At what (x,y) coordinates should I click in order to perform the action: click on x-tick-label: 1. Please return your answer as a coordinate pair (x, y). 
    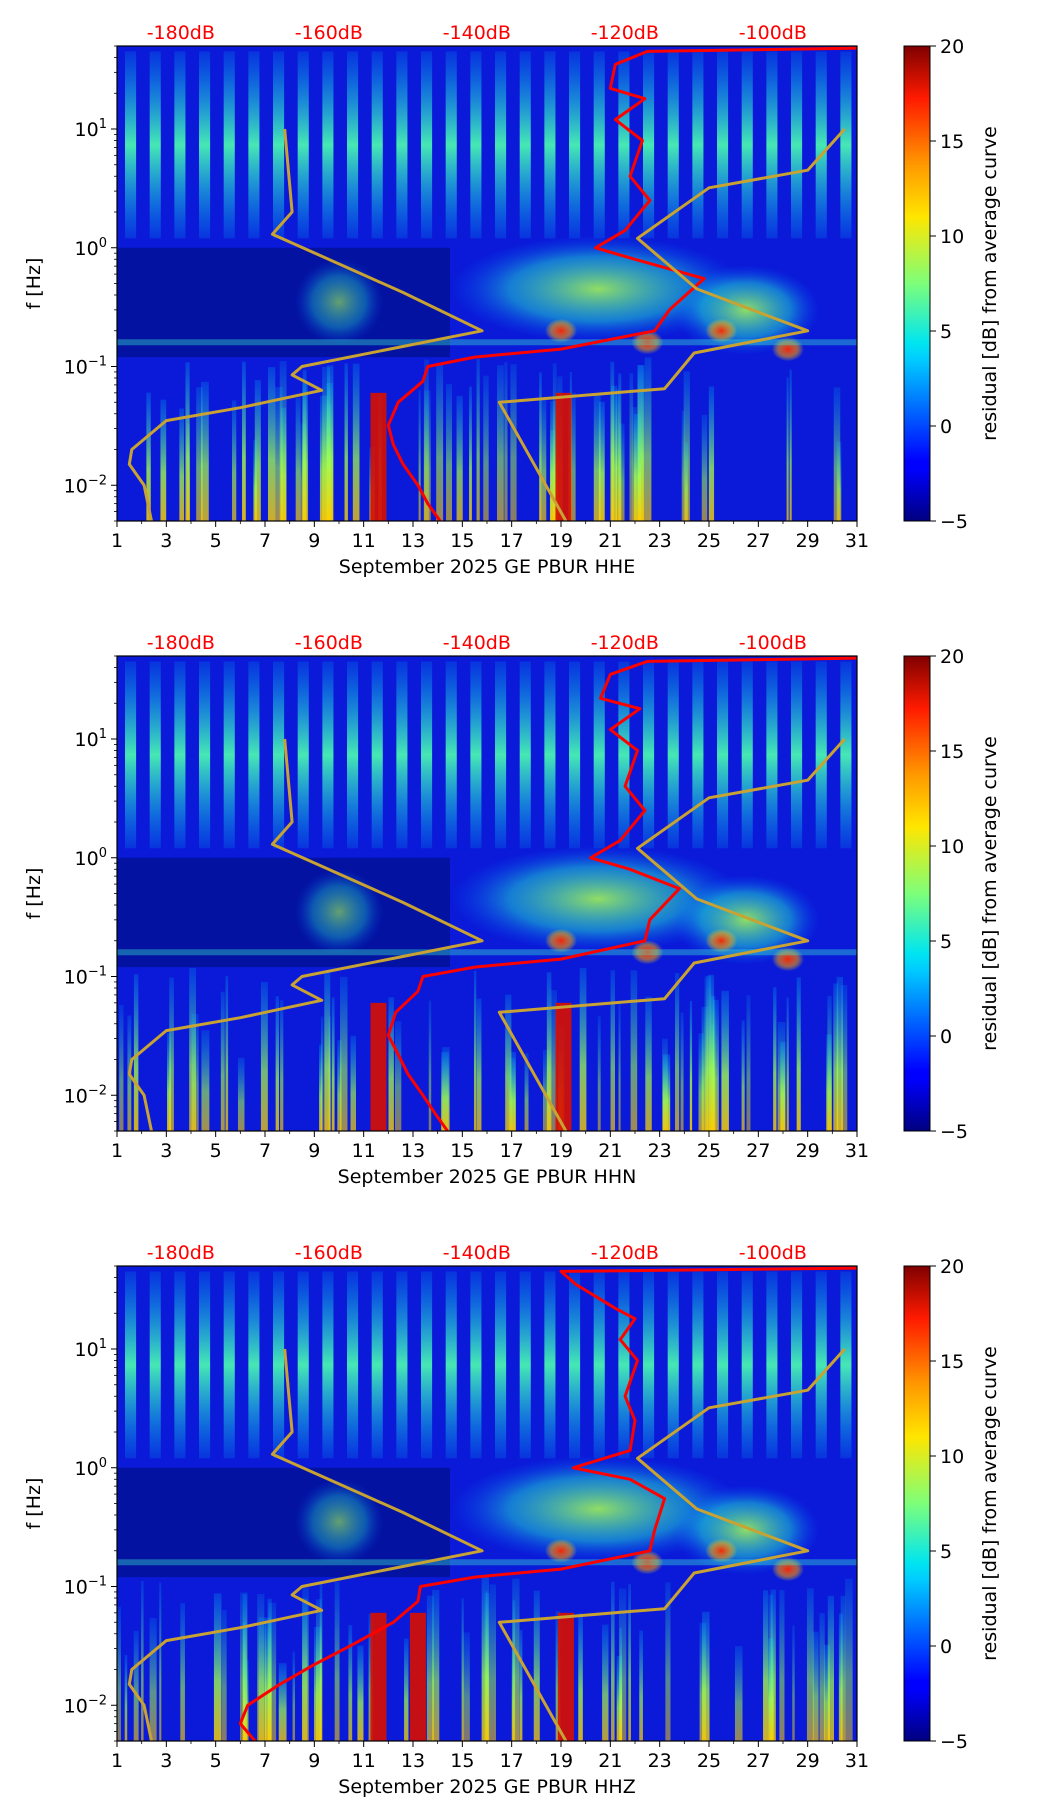
    Looking at the image, I should click on (117, 1151).